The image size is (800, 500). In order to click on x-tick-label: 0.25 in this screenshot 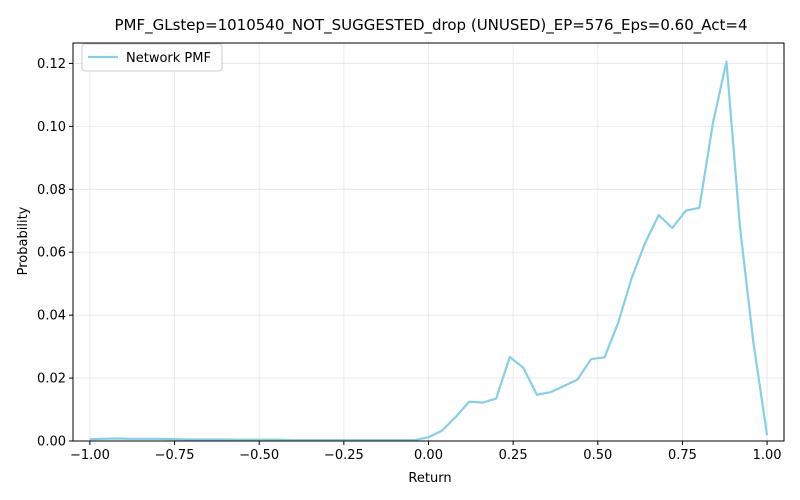, I will do `click(513, 455)`.